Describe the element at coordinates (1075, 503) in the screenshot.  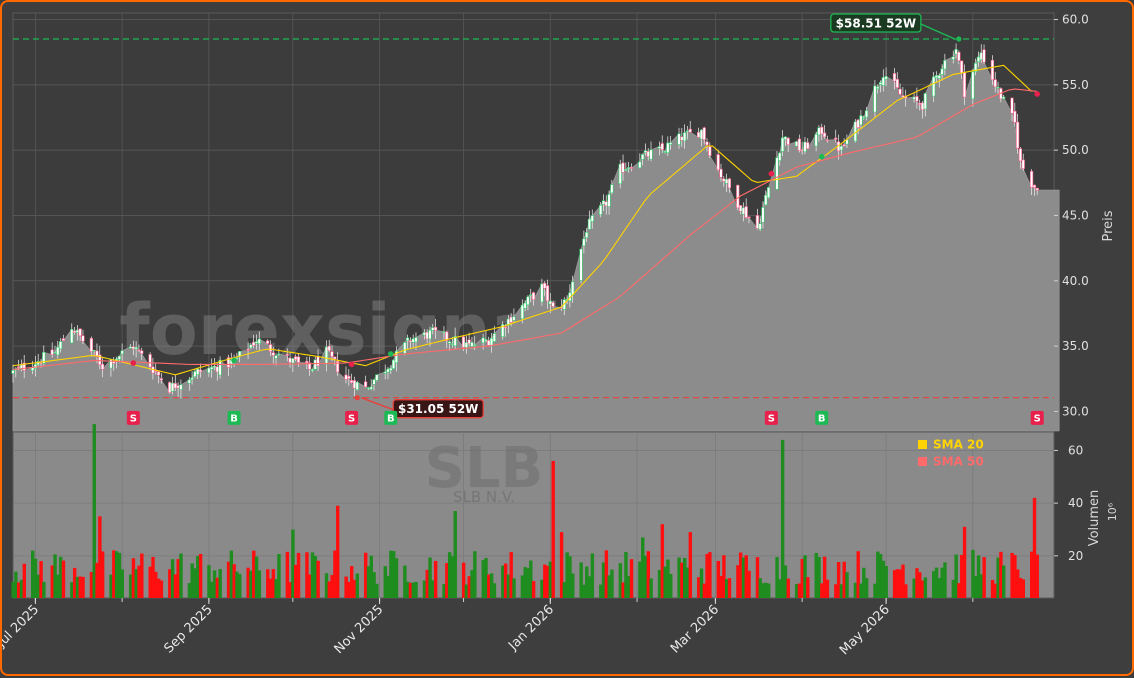
I see `volume-tick-label: 40` at that location.